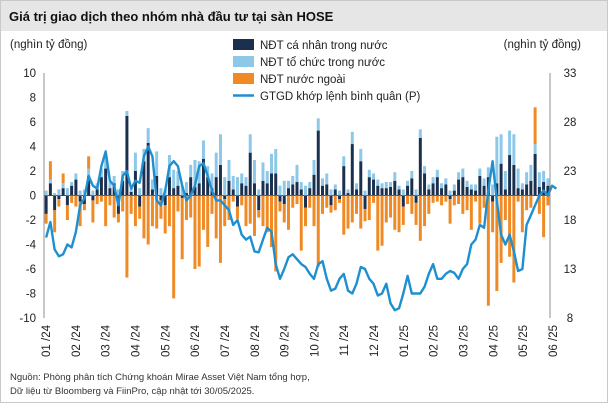 Image resolution: width=608 pixels, height=403 pixels. Describe the element at coordinates (49, 45) in the screenshot. I see `left-axis-unit: (nghìn tỷ đồng)` at that location.